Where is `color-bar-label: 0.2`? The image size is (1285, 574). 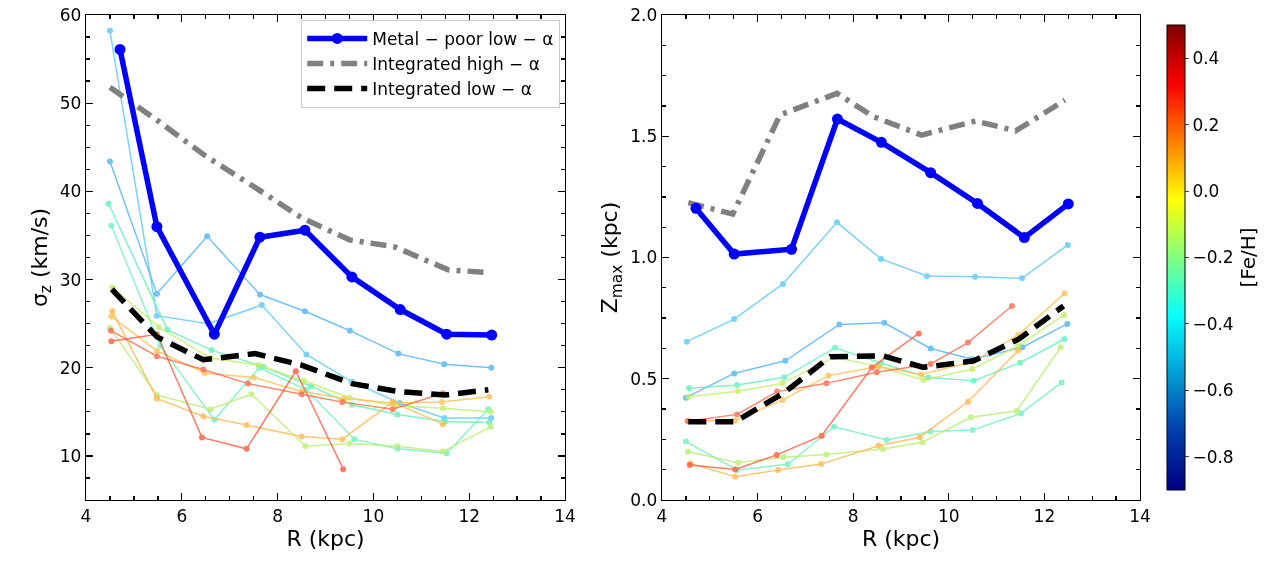 color-bar-label: 0.2 is located at coordinates (1206, 124).